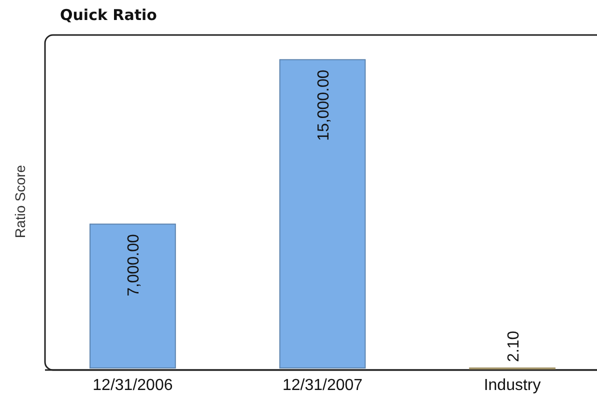  I want to click on x-tick-label: 12/31/2006, so click(132, 385).